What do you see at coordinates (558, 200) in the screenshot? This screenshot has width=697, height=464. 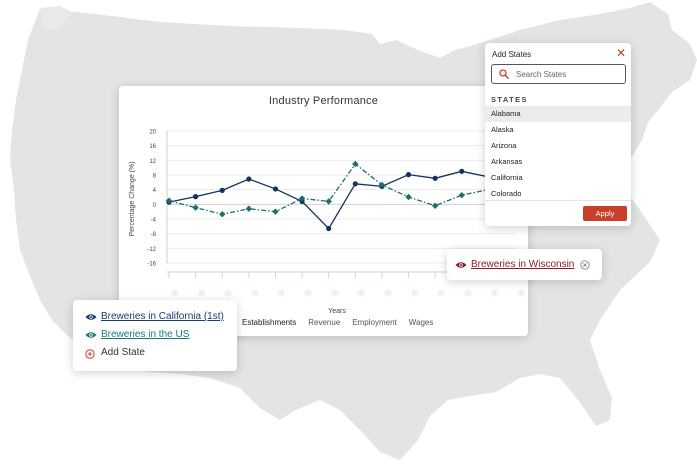 I see `panel-divider` at bounding box center [558, 200].